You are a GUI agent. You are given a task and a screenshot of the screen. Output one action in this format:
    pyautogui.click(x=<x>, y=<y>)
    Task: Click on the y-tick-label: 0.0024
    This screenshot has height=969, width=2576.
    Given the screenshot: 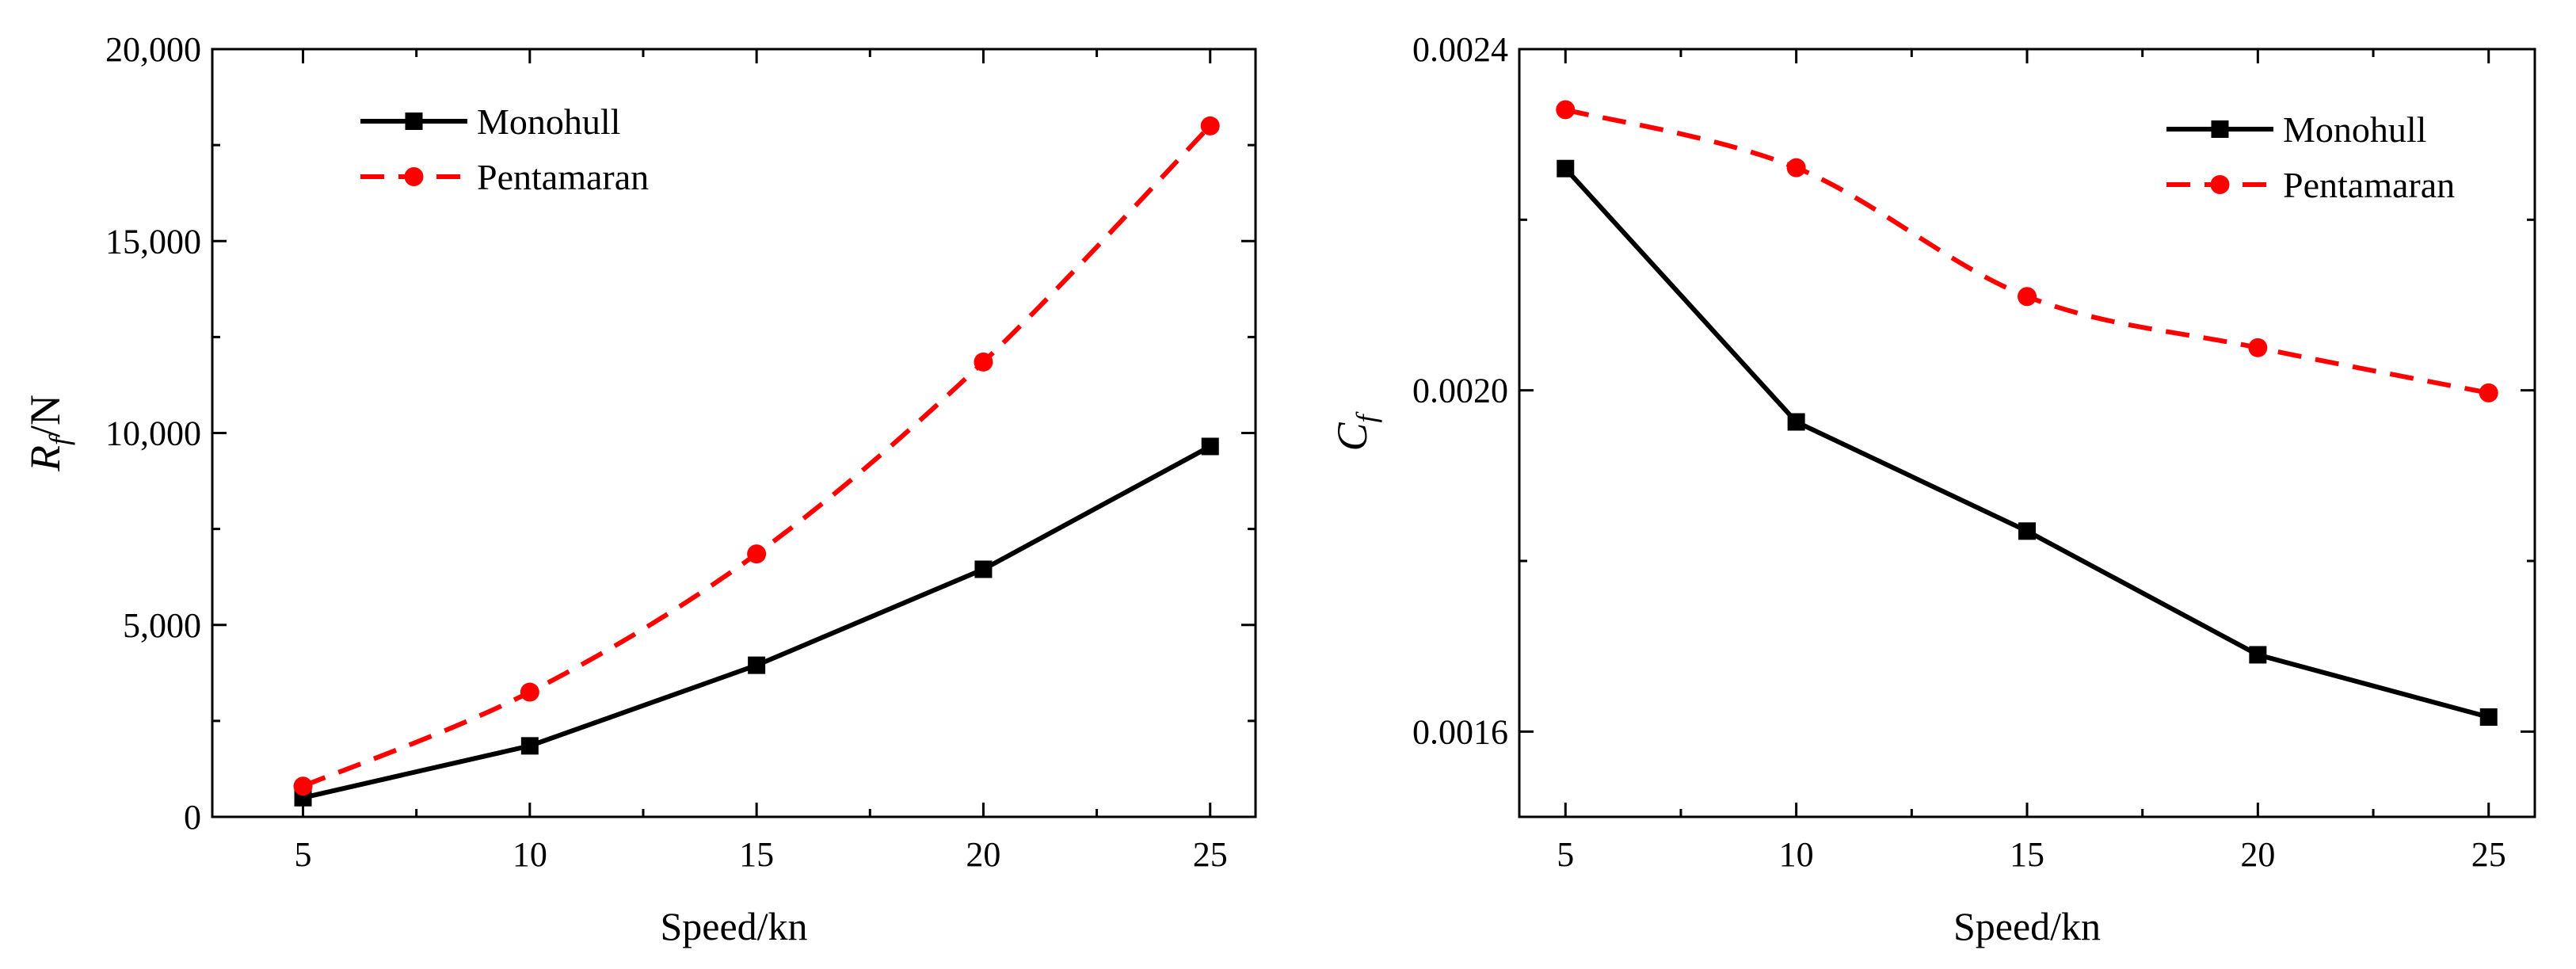 What is the action you would take?
    pyautogui.click(x=1460, y=49)
    